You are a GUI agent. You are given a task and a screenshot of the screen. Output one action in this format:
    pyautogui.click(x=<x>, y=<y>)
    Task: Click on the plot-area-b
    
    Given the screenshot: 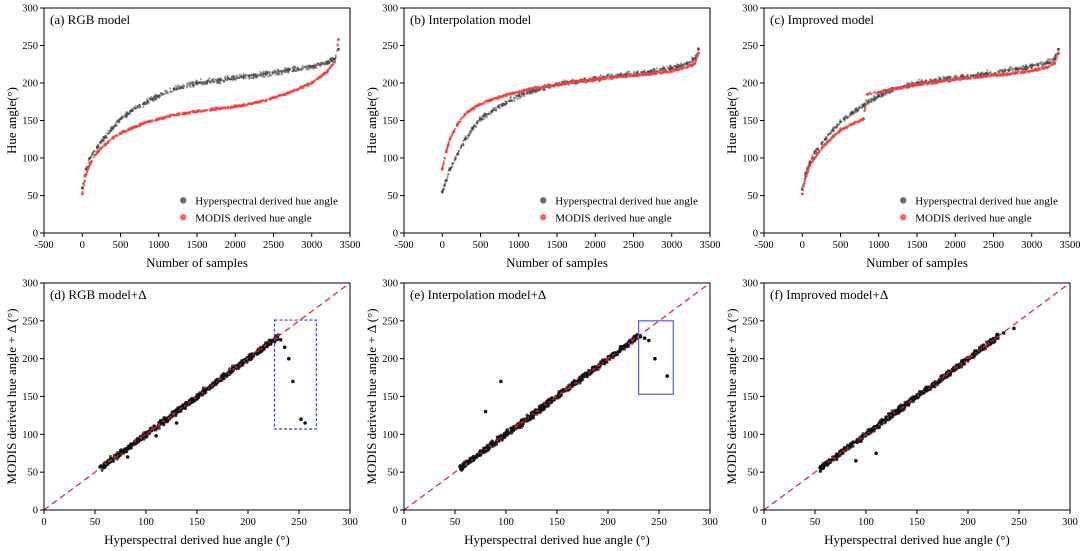 What is the action you would take?
    pyautogui.click(x=570, y=120)
    